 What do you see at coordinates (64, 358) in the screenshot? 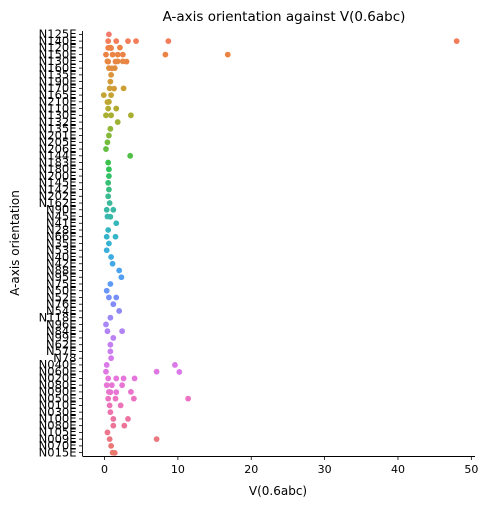
I see `y-tick-label: N78` at bounding box center [64, 358].